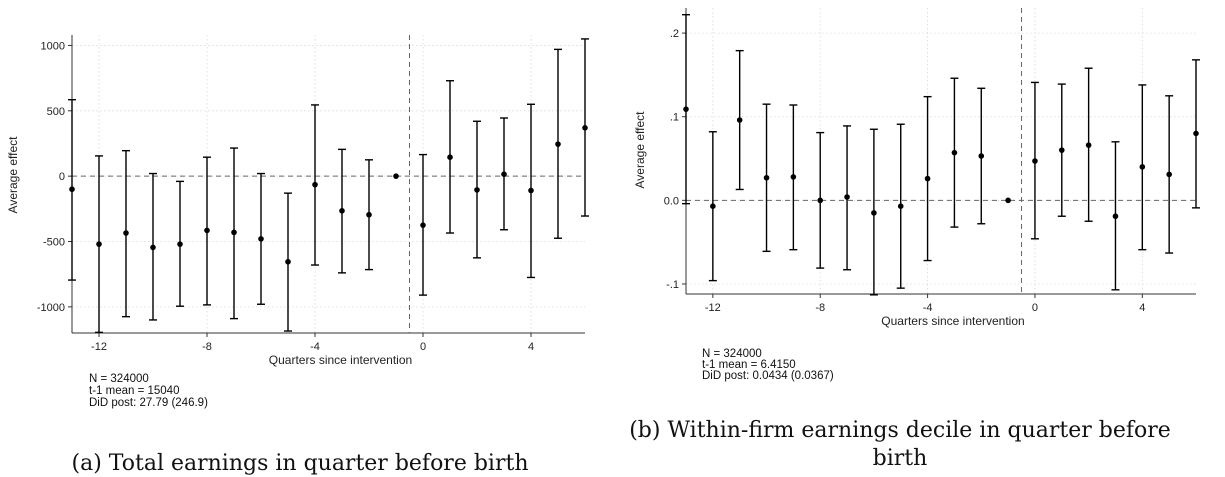  I want to click on figure-caption: birth, so click(900, 458).